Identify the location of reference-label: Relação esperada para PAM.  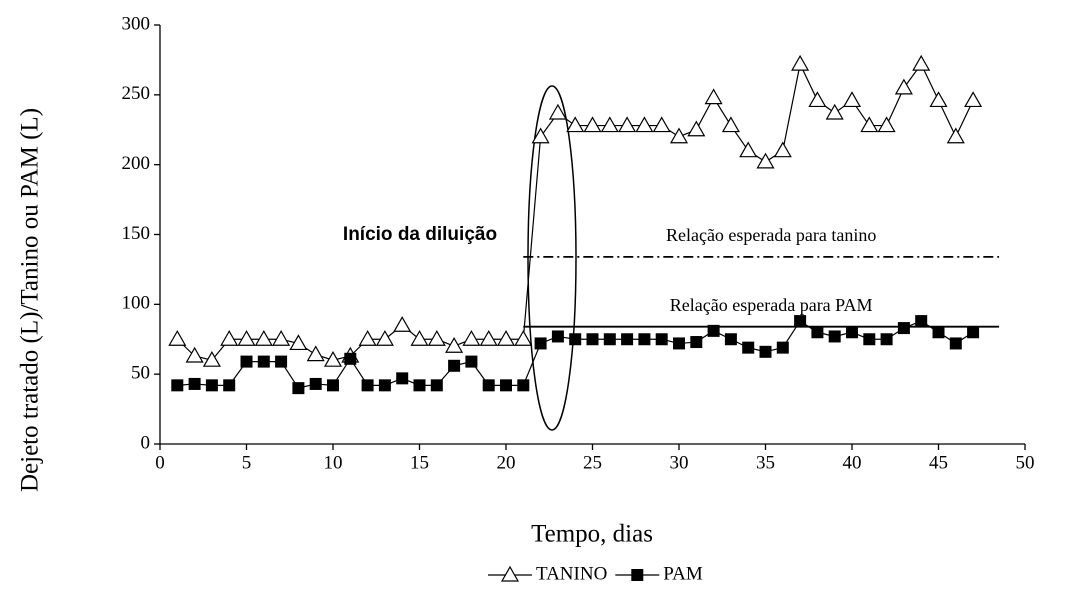
(771, 305).